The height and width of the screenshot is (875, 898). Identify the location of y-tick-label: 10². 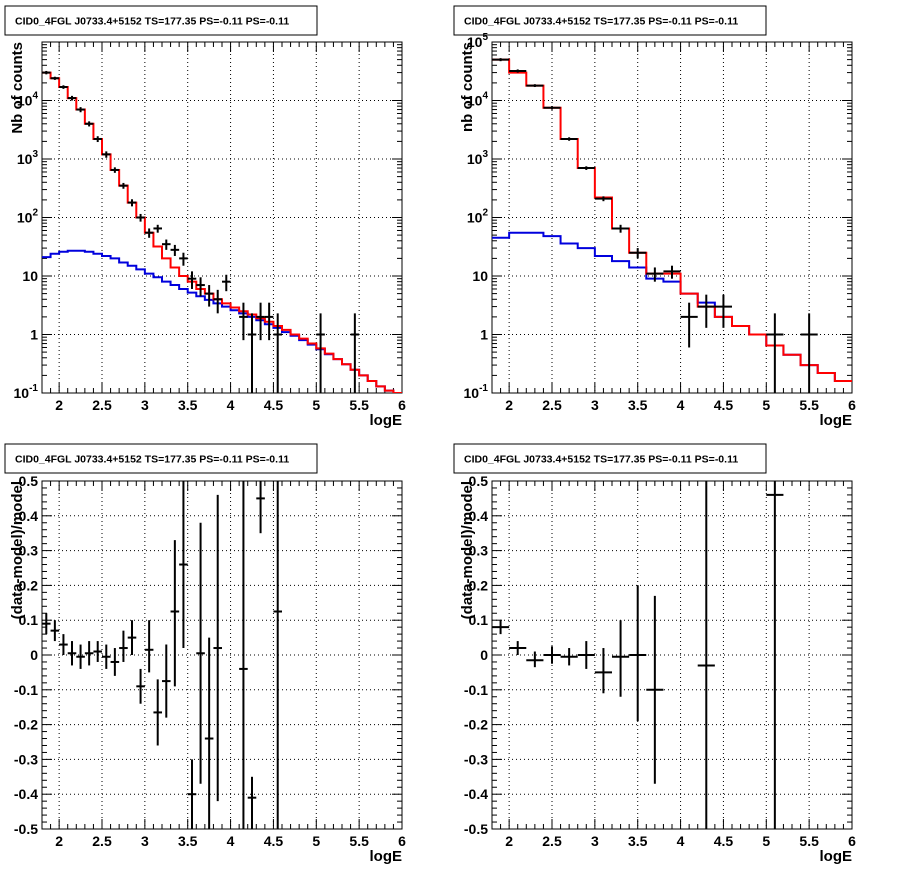
(478, 217).